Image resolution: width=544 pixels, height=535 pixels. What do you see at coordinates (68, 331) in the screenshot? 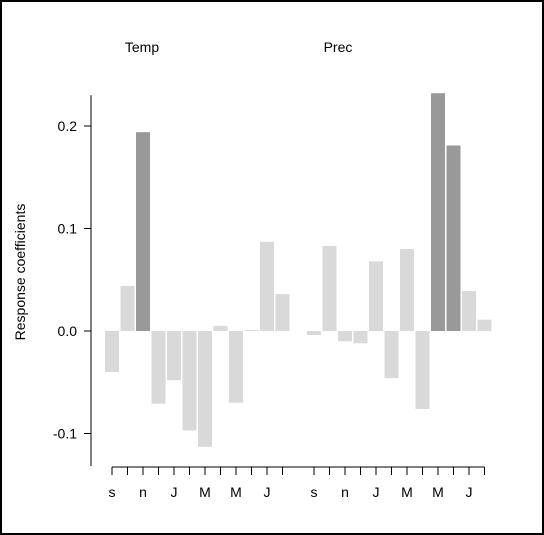
I see `y-tick-label: 0.0` at bounding box center [68, 331].